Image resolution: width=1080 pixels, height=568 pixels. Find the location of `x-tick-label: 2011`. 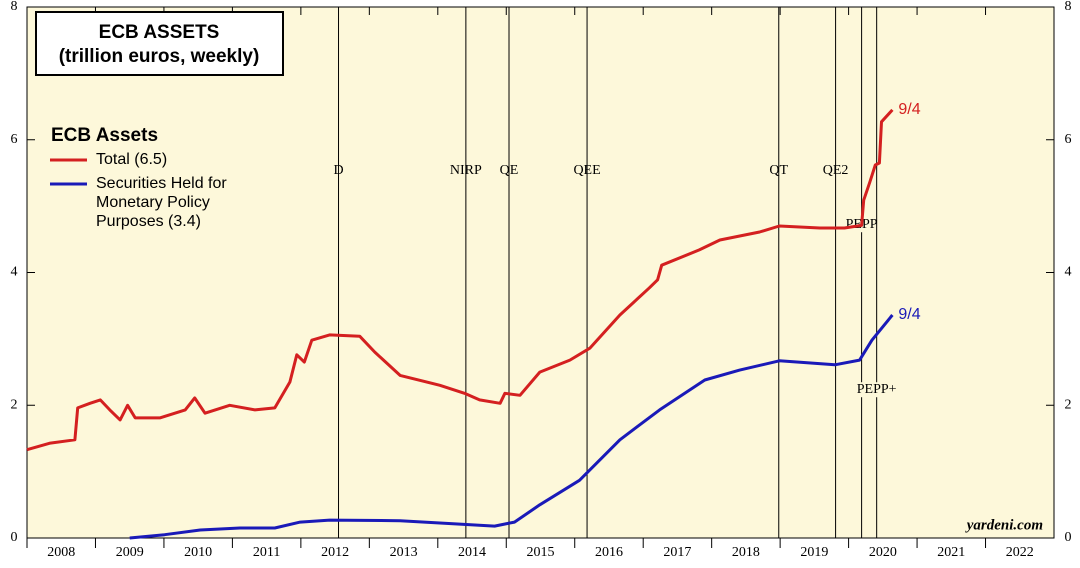

x-tick-label: 2011 is located at coordinates (266, 552).